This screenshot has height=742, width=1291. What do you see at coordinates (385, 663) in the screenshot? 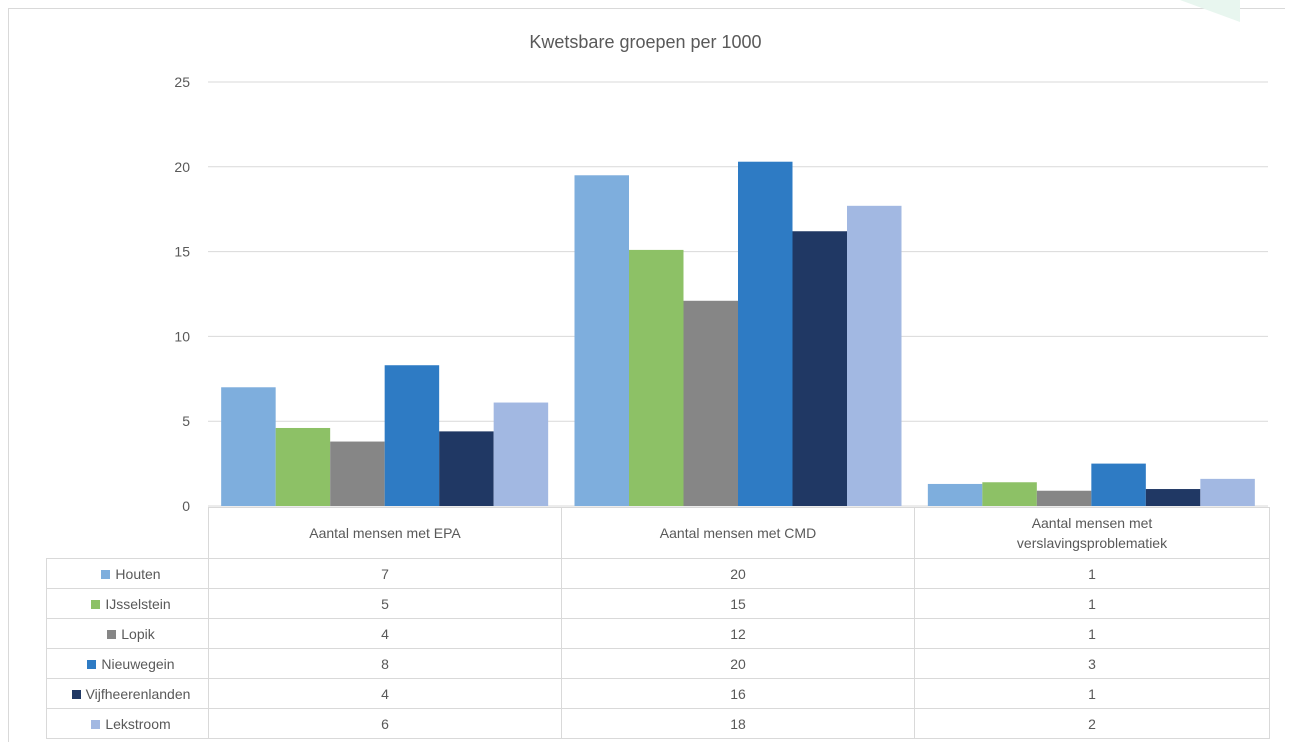
I see `table-cell: 8` at bounding box center [385, 663].